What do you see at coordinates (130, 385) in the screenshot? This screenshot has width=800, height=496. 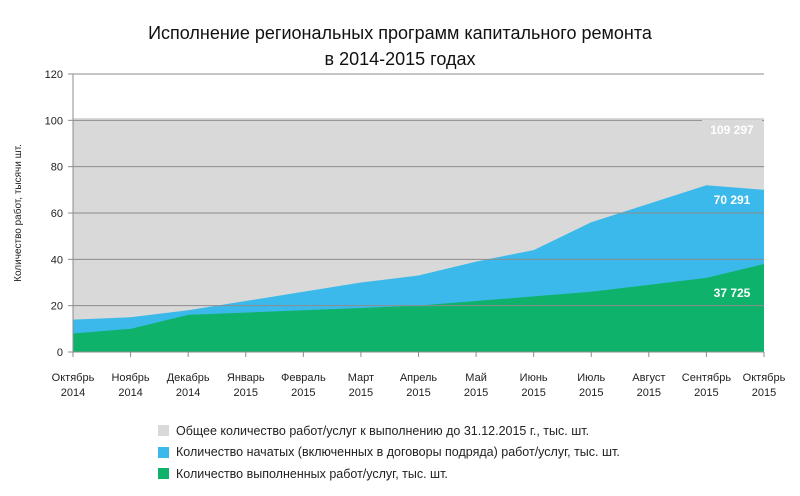 I see `x-tick-label-1: Ноябрь 2014` at bounding box center [130, 385].